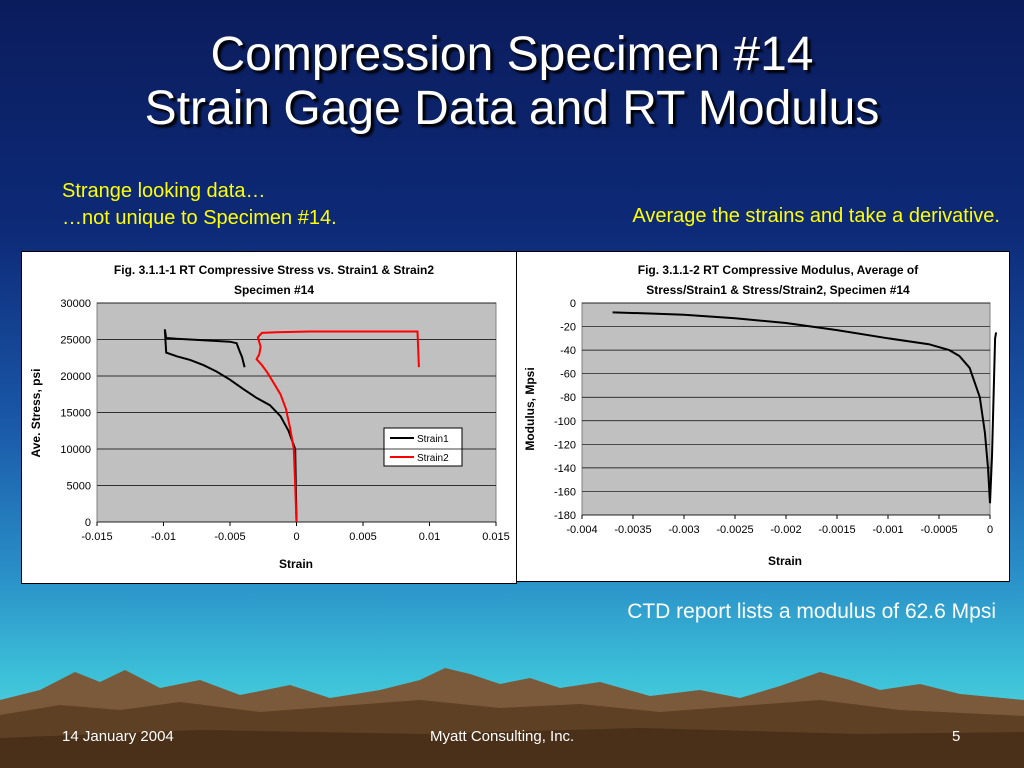 This screenshot has width=1024, height=768. What do you see at coordinates (96, 537) in the screenshot?
I see `chart1-x-tick-label: -0.015` at bounding box center [96, 537].